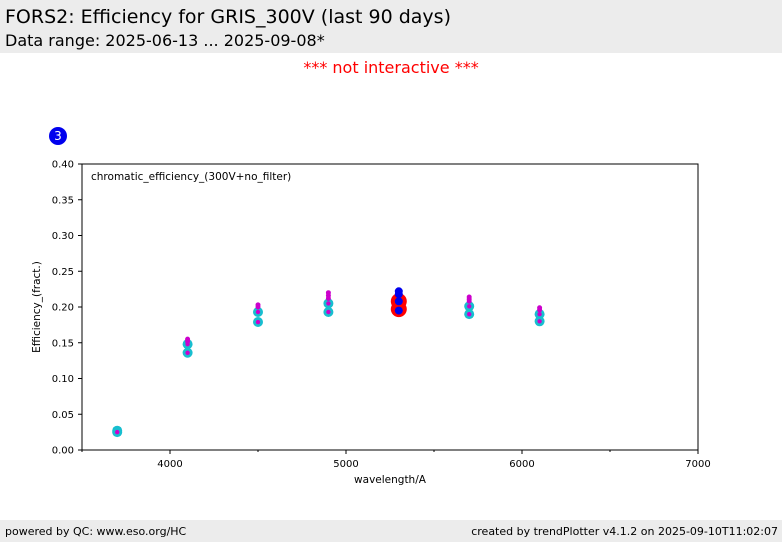 The image size is (782, 542). Describe the element at coordinates (58, 136) in the screenshot. I see `plot-number-badge: 3` at that location.